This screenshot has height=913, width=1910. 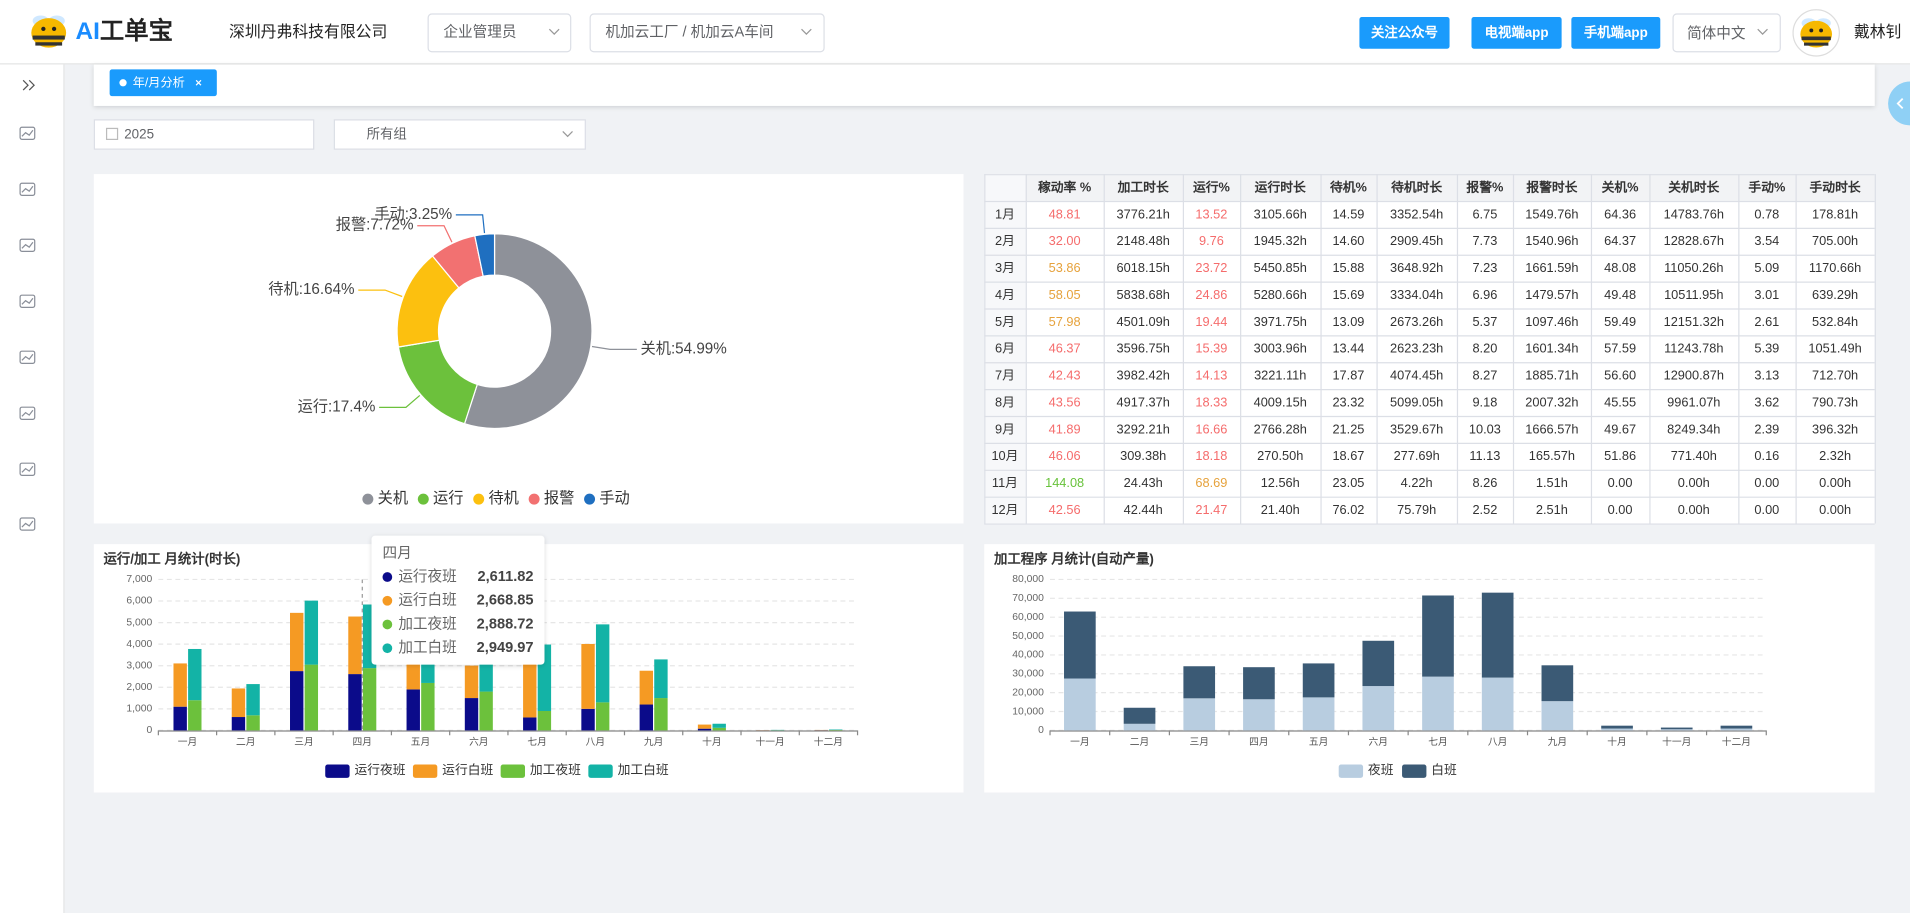 What do you see at coordinates (614, 498) in the screenshot?
I see `legend-label: 手动` at bounding box center [614, 498].